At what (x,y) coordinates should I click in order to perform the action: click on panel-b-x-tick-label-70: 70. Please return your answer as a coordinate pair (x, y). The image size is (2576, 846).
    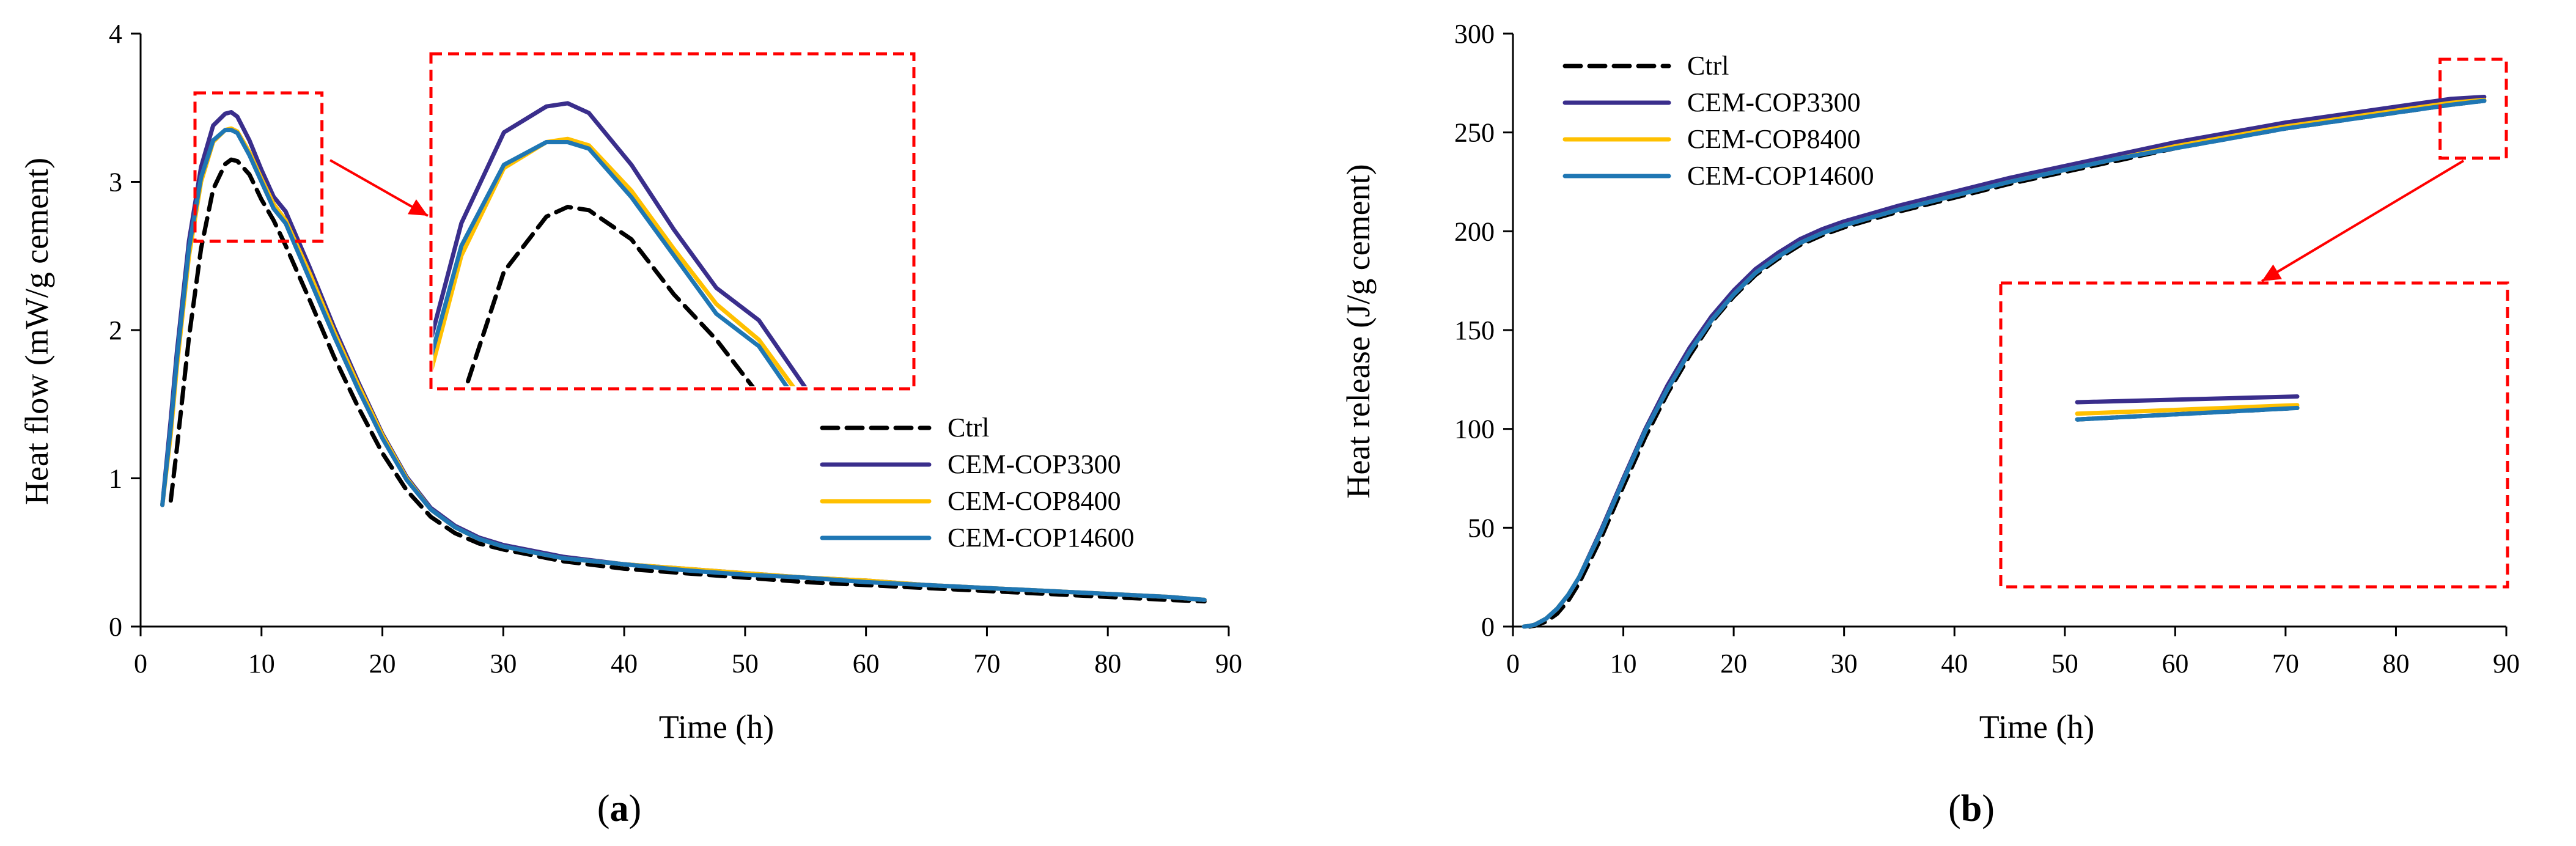
    Looking at the image, I should click on (2285, 664).